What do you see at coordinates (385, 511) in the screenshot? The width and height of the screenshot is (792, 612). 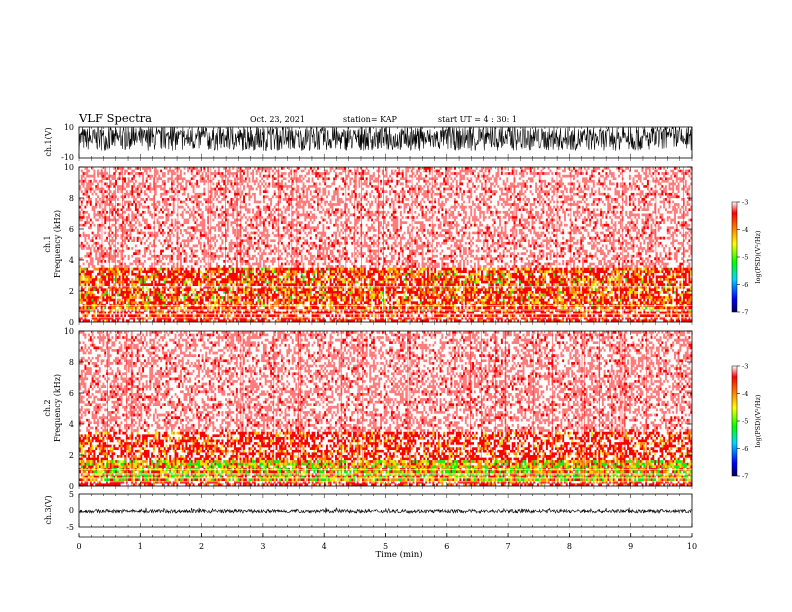 I see `ch3-waveform-trace` at bounding box center [385, 511].